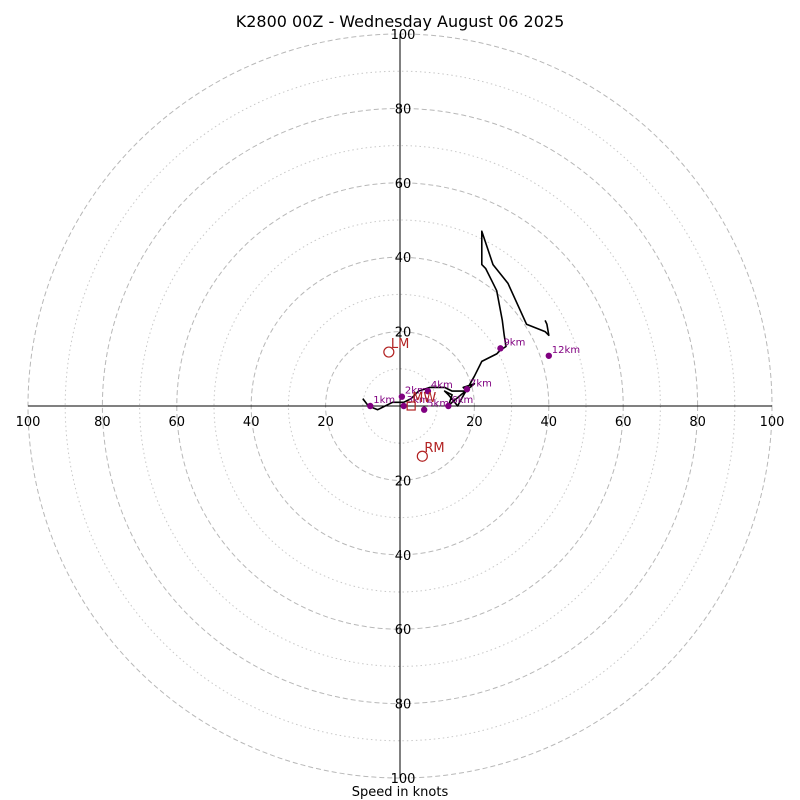  I want to click on hodograph-line-group, so click(456, 320).